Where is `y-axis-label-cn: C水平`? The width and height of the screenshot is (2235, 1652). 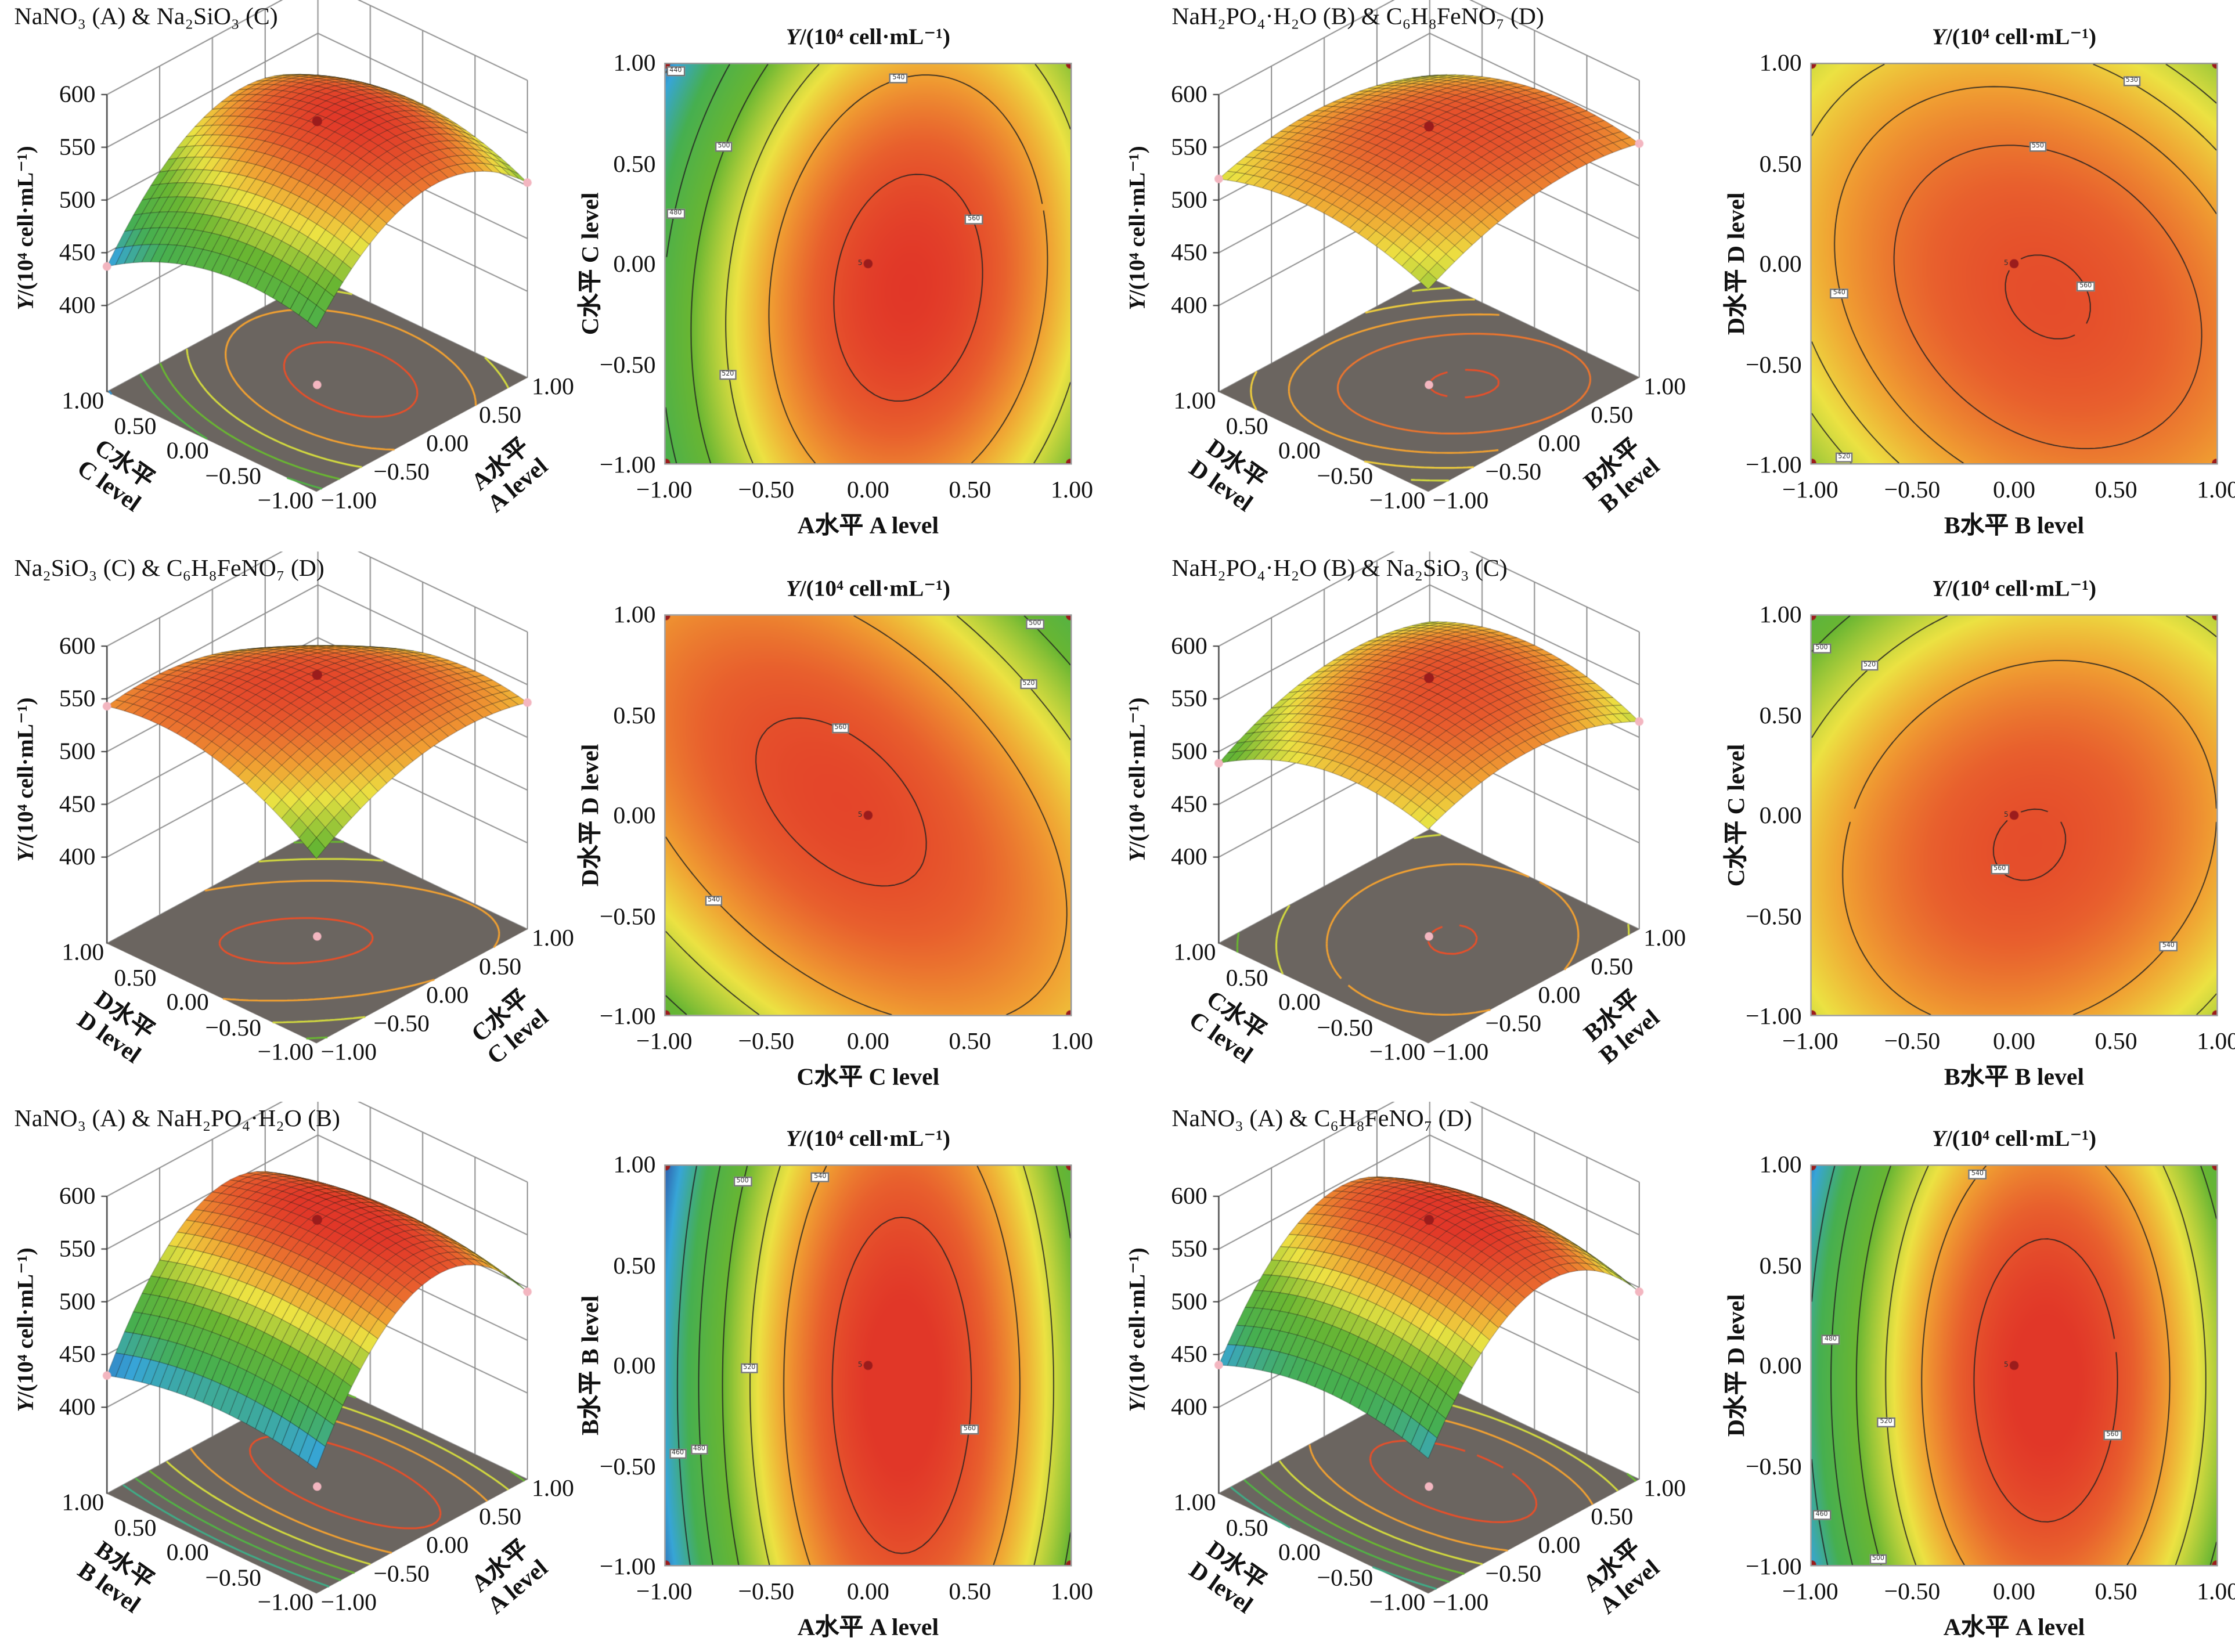 y-axis-label-cn: C水平 is located at coordinates (590, 302).